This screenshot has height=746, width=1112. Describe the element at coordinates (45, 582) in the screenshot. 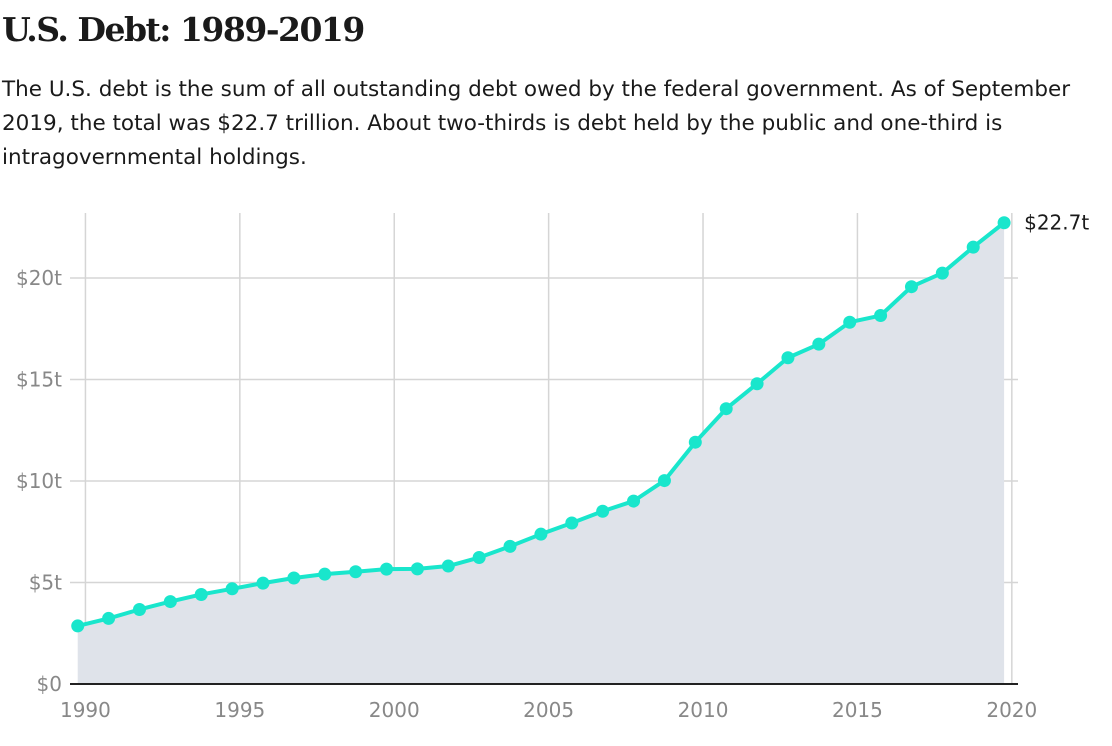

I see `y-tick-label: $5t` at that location.